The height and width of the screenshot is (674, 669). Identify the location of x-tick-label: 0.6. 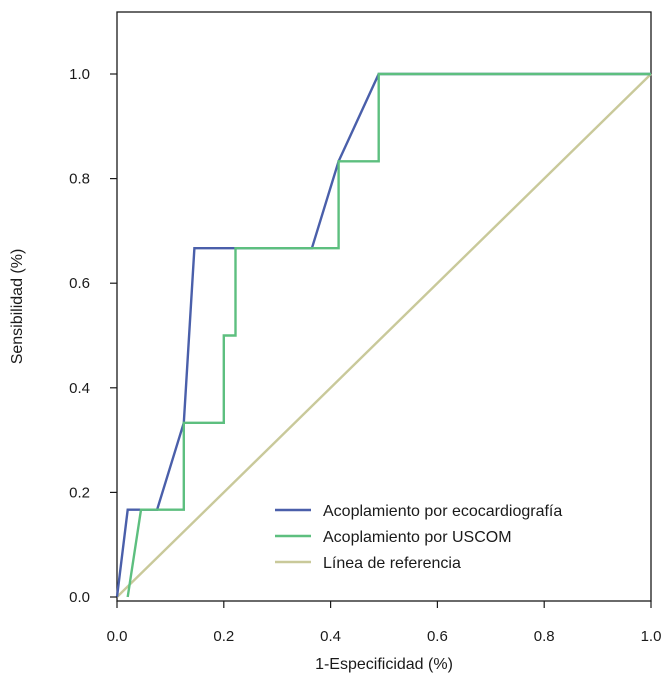
(437, 636).